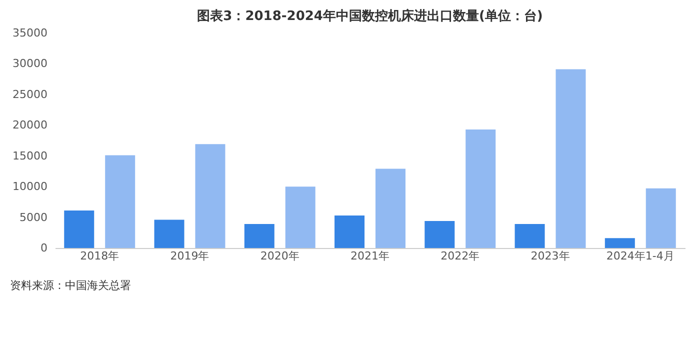 Image resolution: width=698 pixels, height=342 pixels. What do you see at coordinates (190, 256) in the screenshot?
I see `x-tick-label: 2019年` at bounding box center [190, 256].